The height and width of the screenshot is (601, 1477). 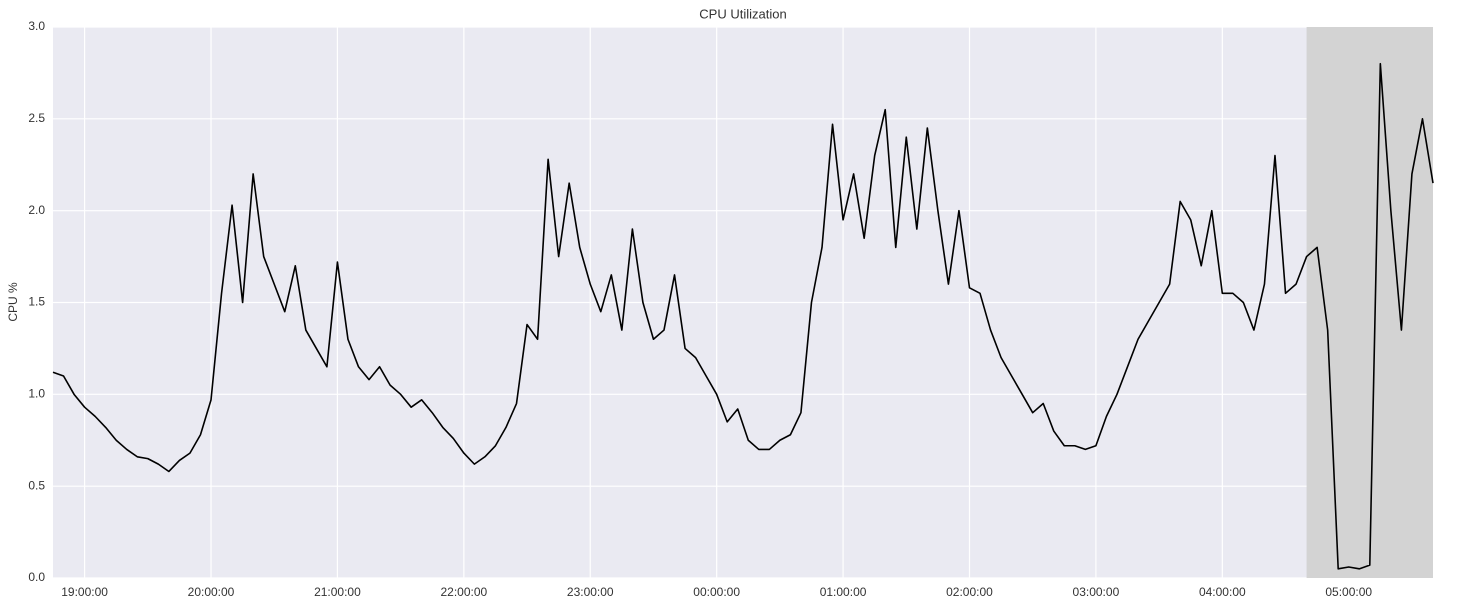 What do you see at coordinates (1222, 592) in the screenshot?
I see `x-tick-label: 04:00:00` at bounding box center [1222, 592].